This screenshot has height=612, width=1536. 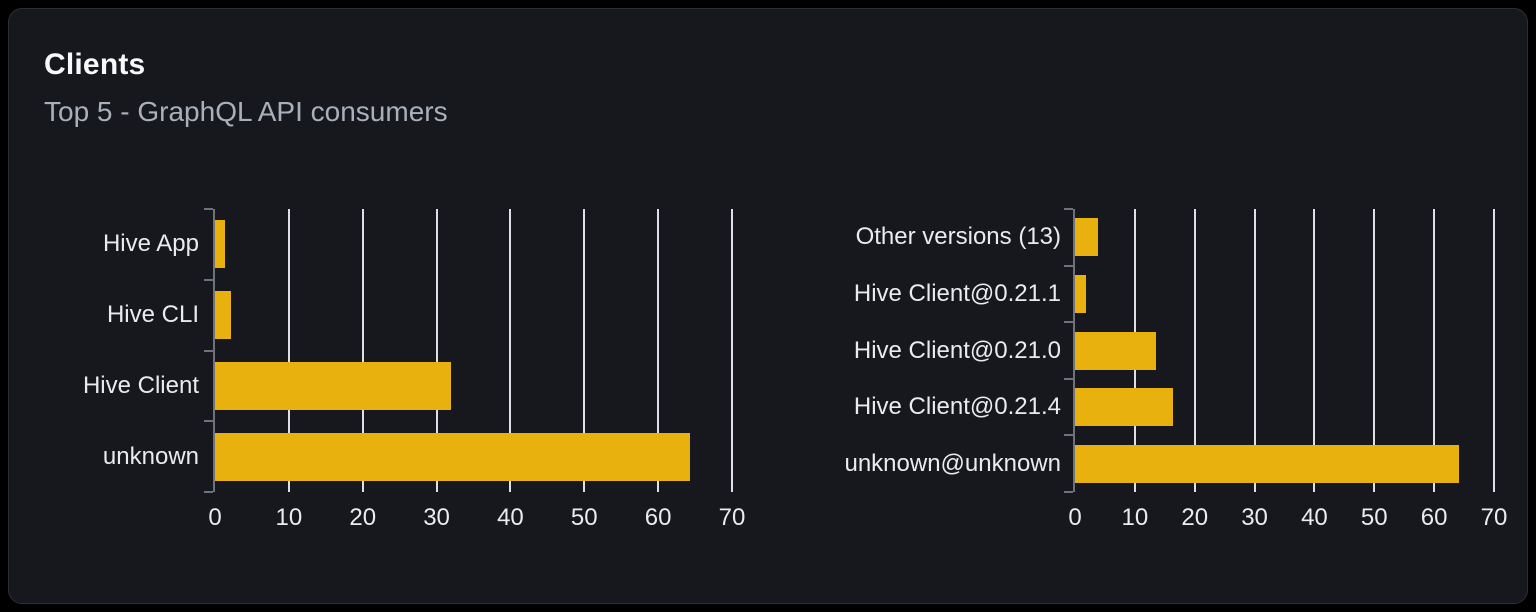 I want to click on category-label-unknown-unknown: unknown@unknown, so click(x=952, y=463).